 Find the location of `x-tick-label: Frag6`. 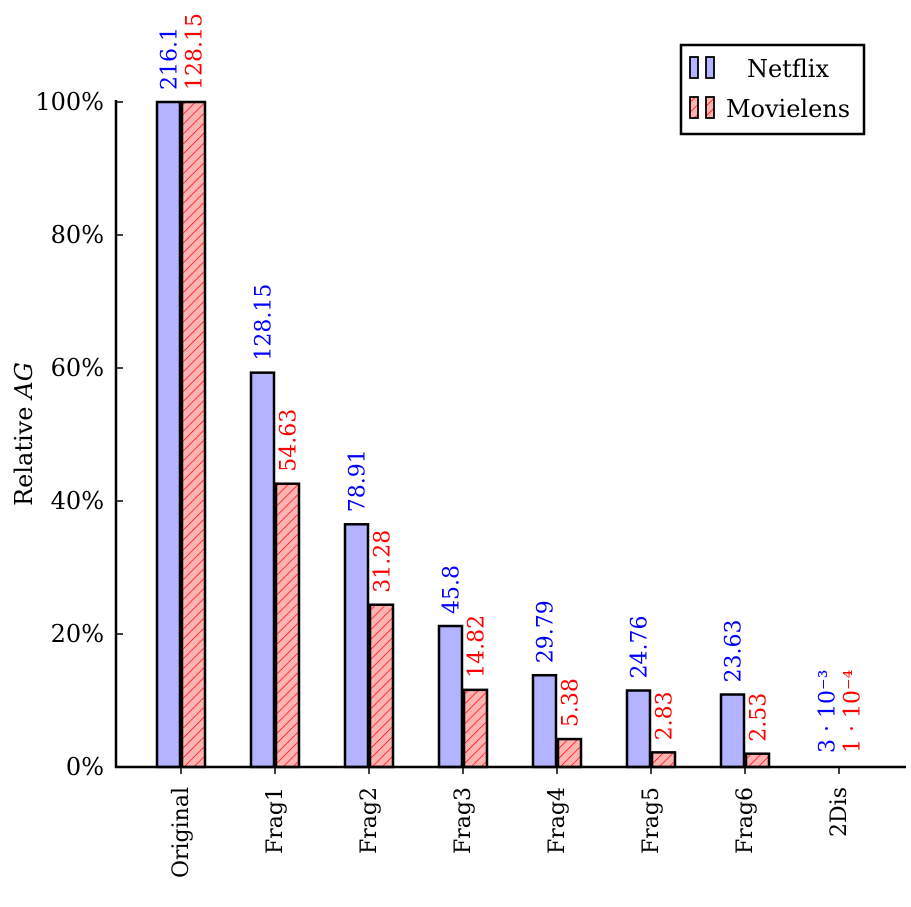

x-tick-label: Frag6 is located at coordinates (745, 820).